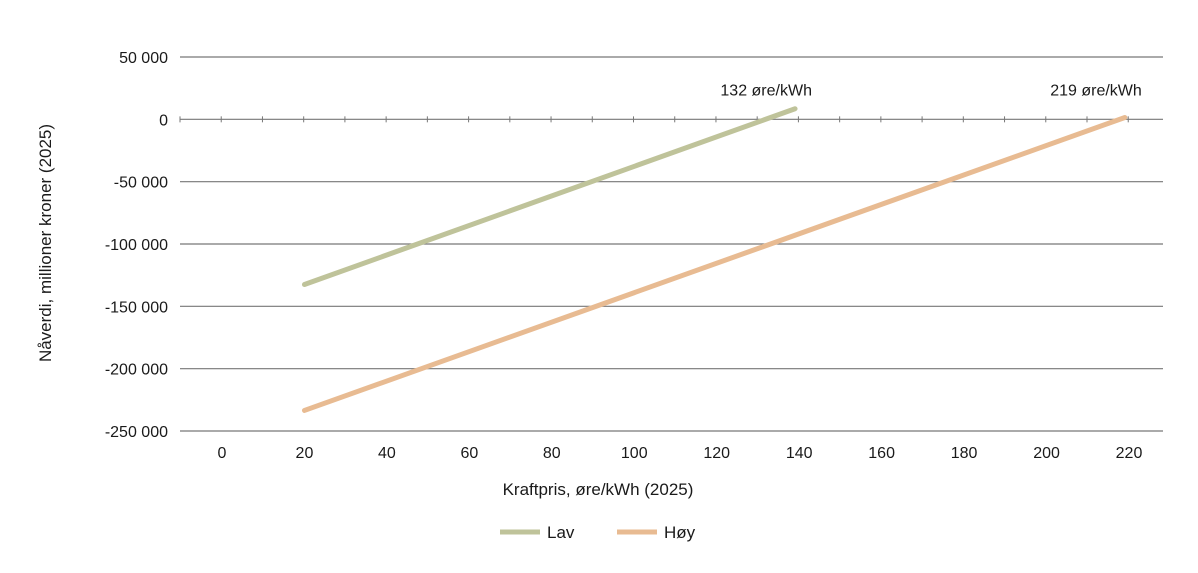 This screenshot has width=1198, height=573. I want to click on x-tick-label: 200, so click(1046, 453).